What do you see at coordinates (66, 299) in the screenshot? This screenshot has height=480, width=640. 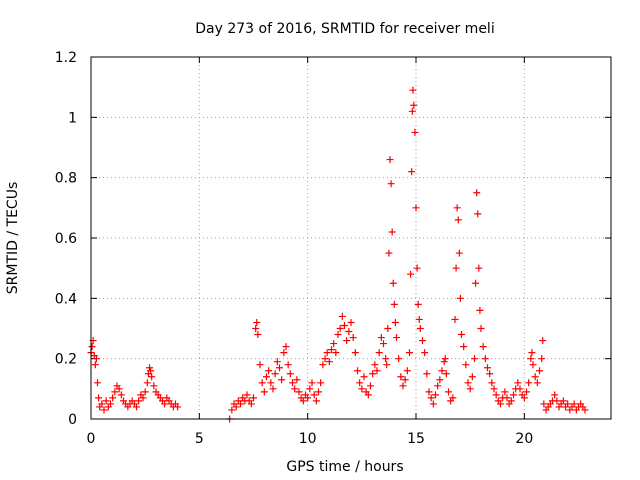 I see `y-tick-label: 0.4` at bounding box center [66, 299].